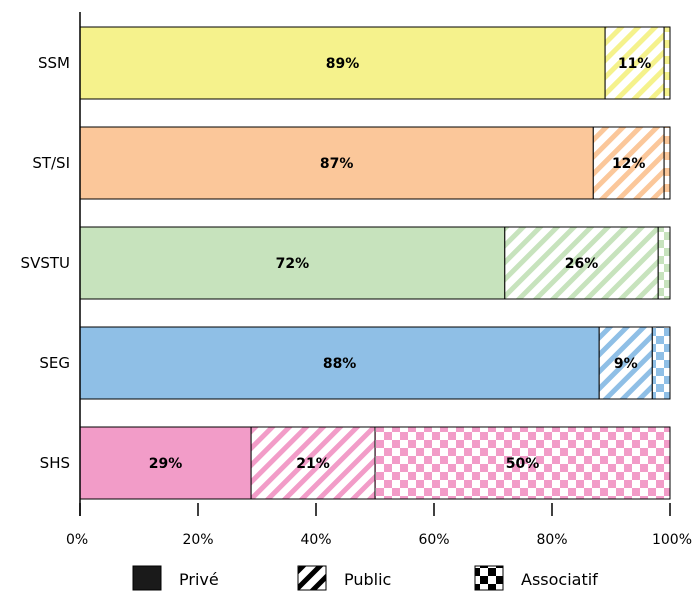 The image size is (693, 594). Describe the element at coordinates (367, 579) in the screenshot. I see `legend-label: Public` at that location.